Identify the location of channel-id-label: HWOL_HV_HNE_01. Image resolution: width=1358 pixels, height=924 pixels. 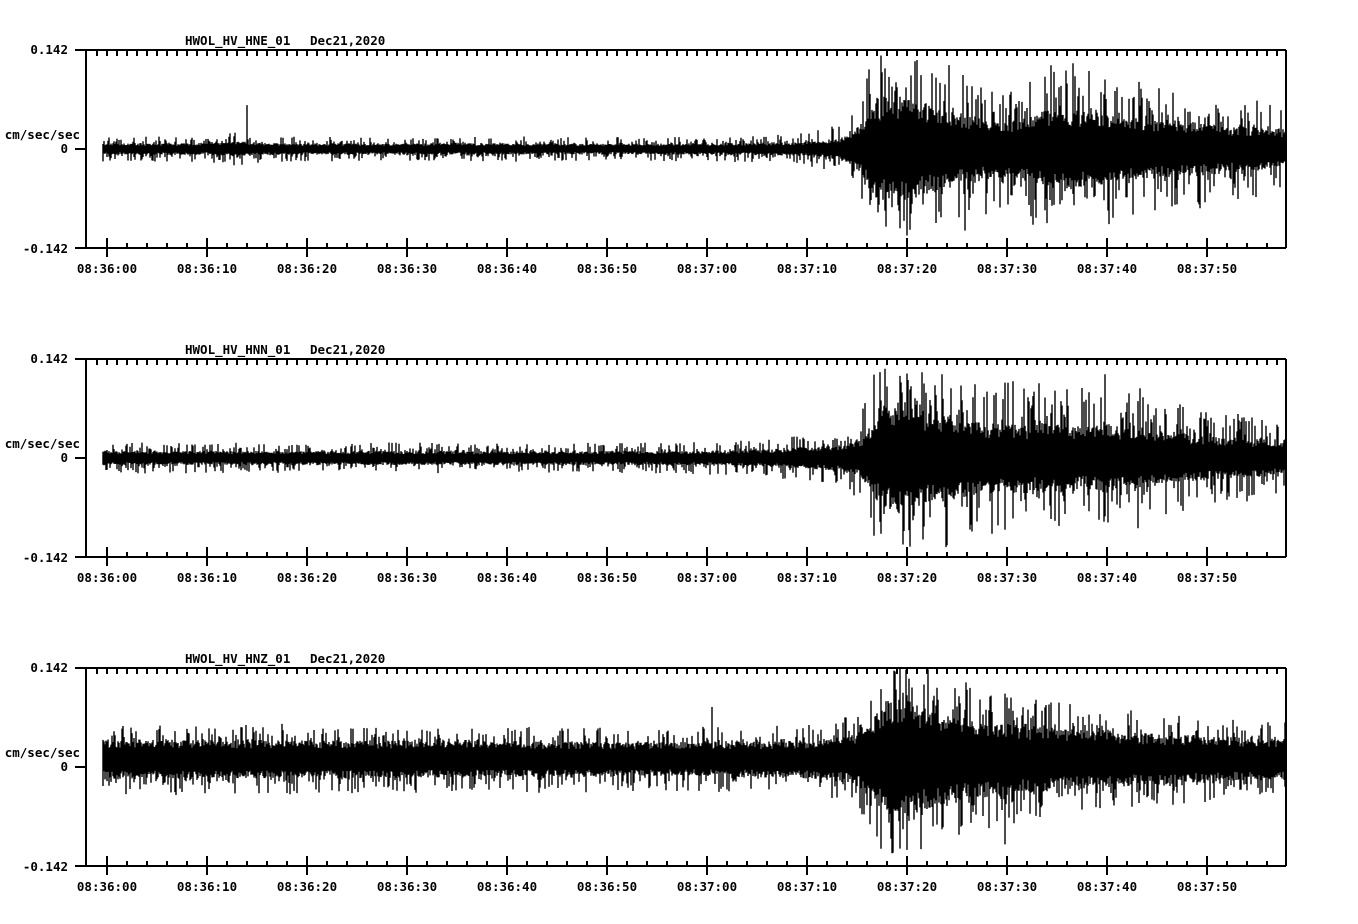
(238, 40).